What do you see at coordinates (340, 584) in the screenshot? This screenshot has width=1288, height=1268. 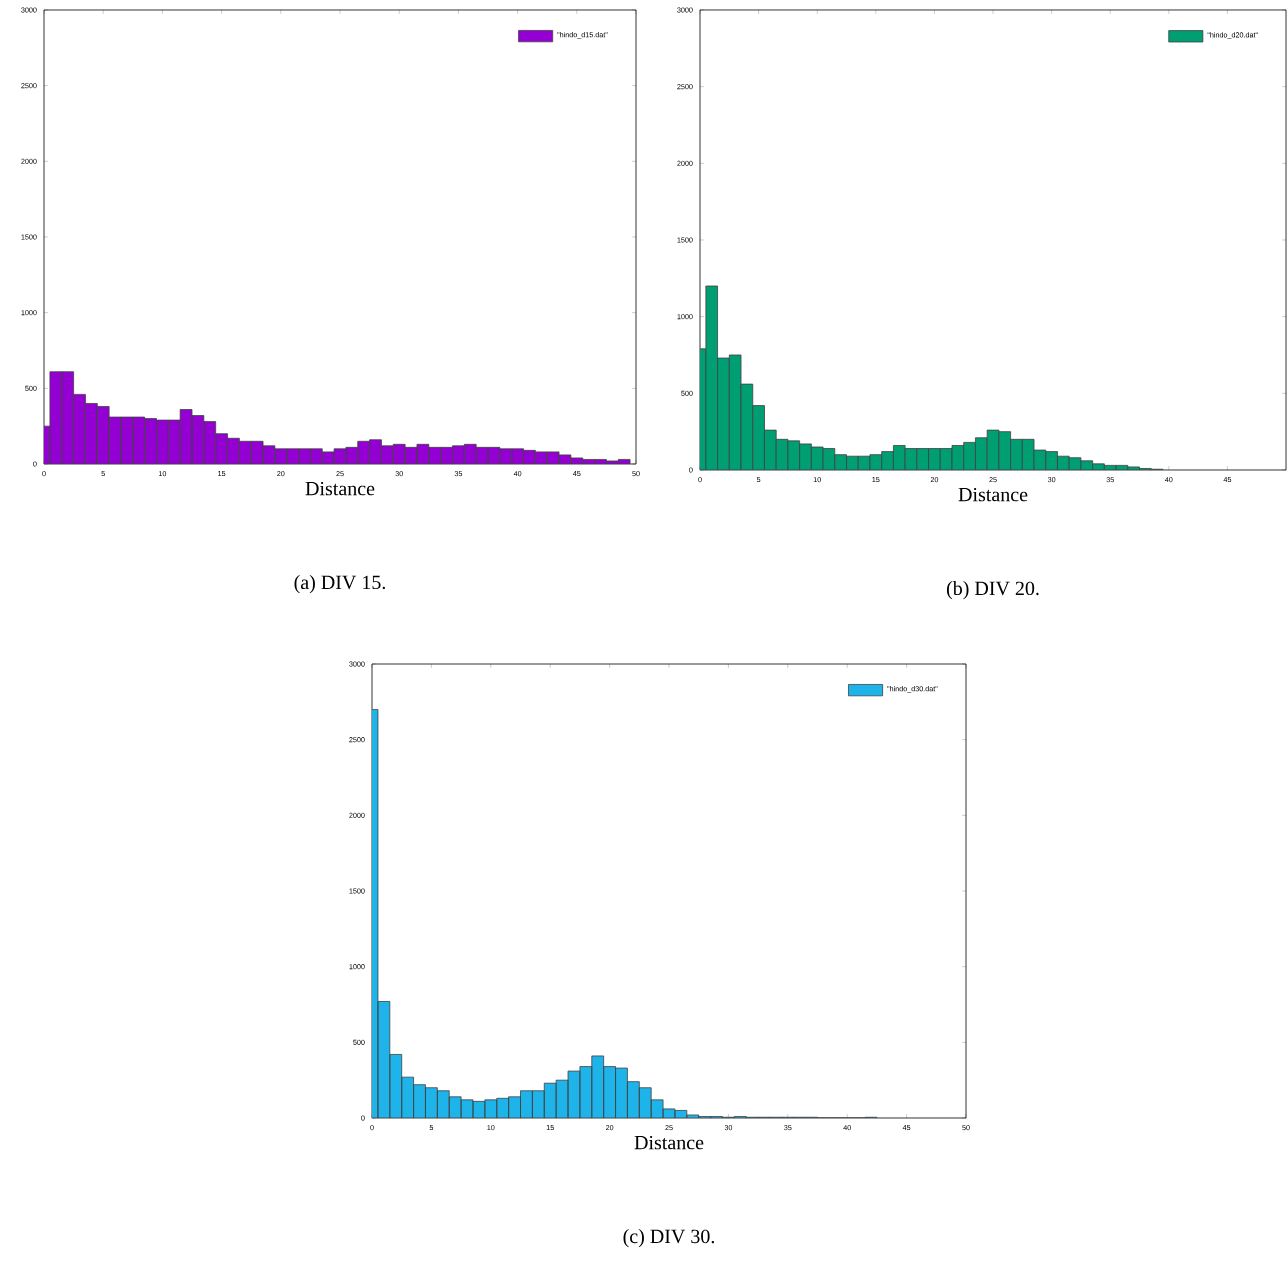 I see `text: (a) DIV 15.` at bounding box center [340, 584].